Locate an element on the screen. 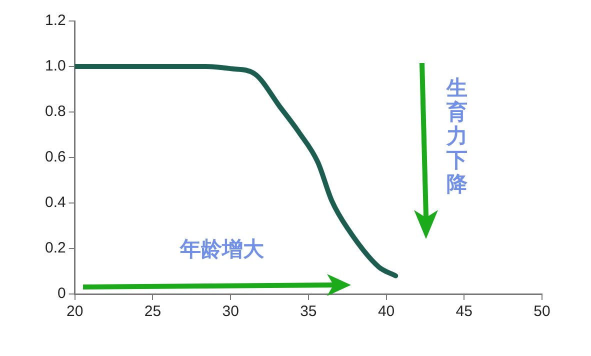 This screenshot has height=356, width=591. annotation: 生育力下降 is located at coordinates (457, 136).